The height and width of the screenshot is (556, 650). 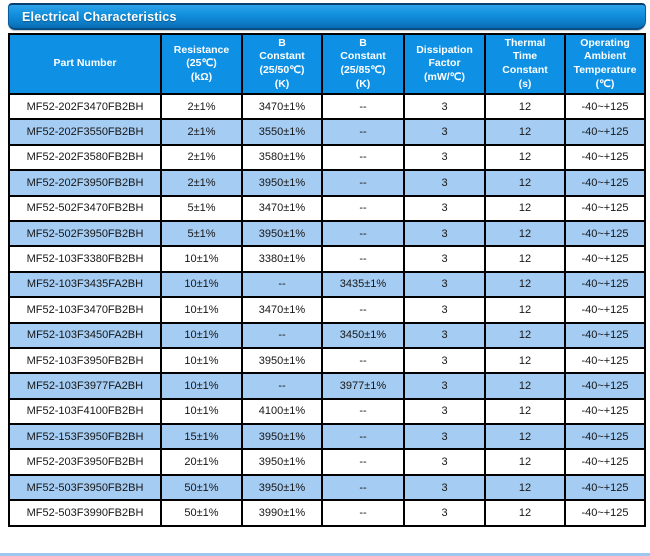 I want to click on table-cell: MF52-103F4100FB2BH, so click(x=85, y=411).